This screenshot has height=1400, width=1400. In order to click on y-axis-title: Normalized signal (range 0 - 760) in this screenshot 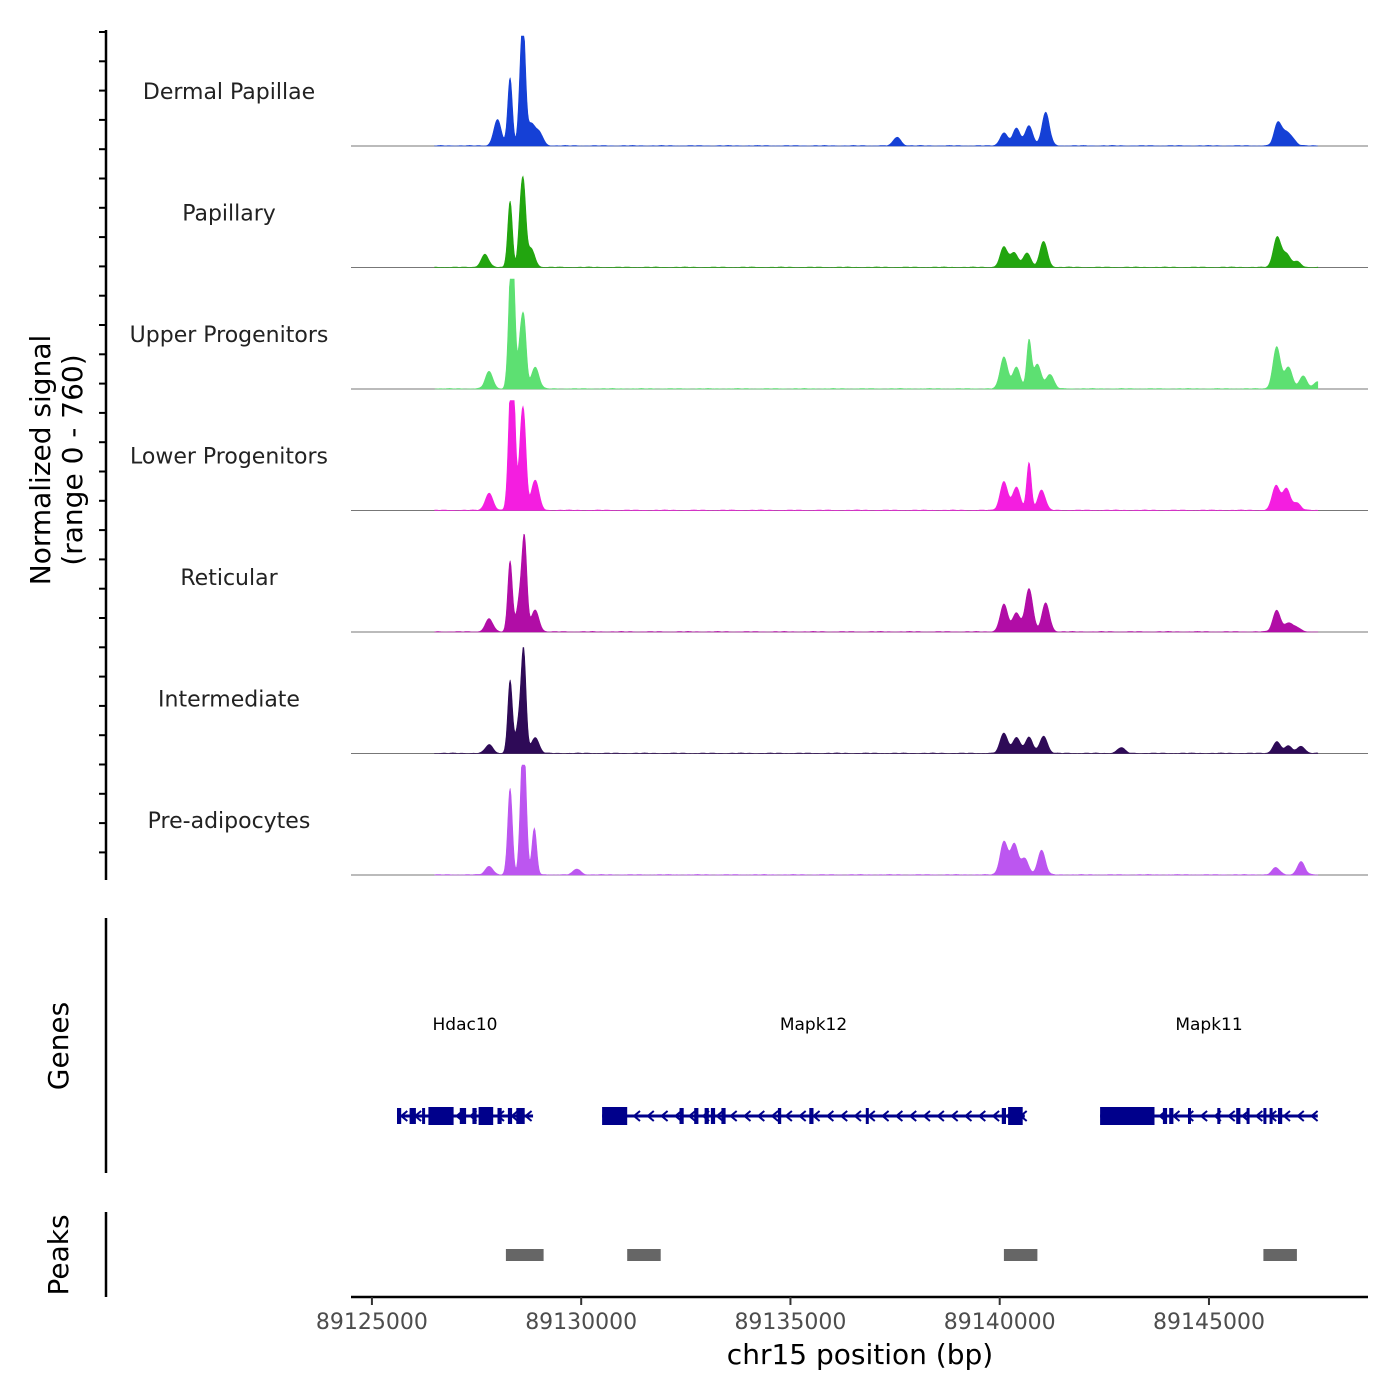, I will do `click(56, 460)`.